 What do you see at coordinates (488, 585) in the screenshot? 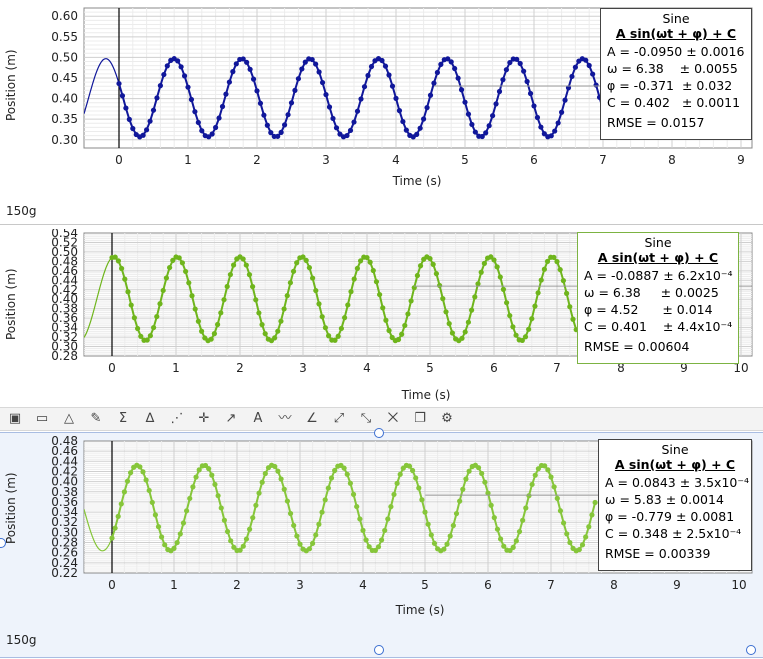
I see `x-tick-label: 6` at bounding box center [488, 585].